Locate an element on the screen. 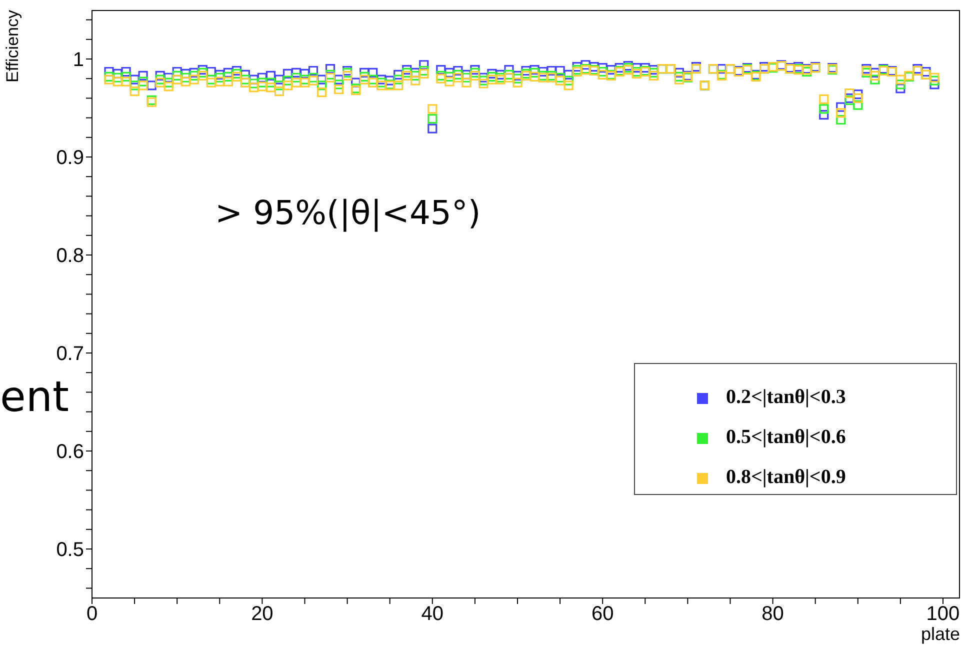  y-tick-label: 0.6 is located at coordinates (70, 452).